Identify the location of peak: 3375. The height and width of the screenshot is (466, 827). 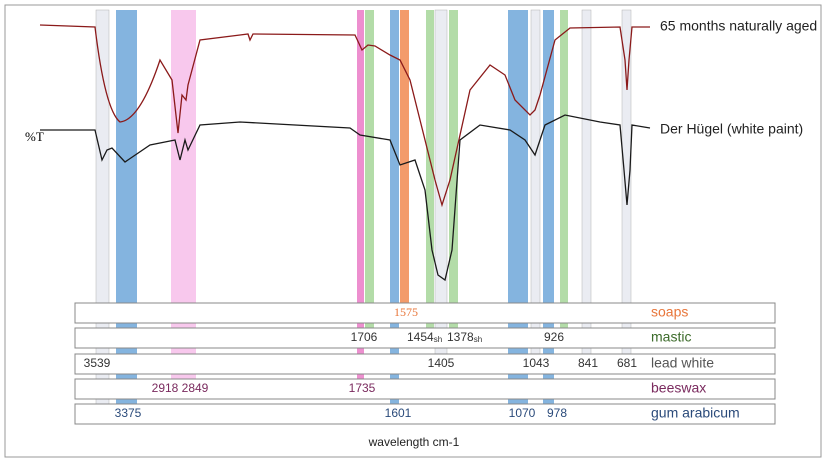
(128, 413).